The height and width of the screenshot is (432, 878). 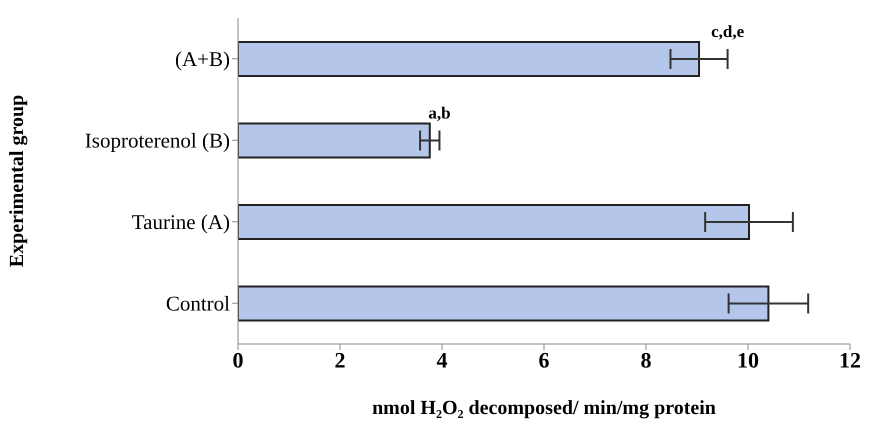 I want to click on x-axis-title: nmol H₂O₂ decomposed/ min/mg protein, so click(x=544, y=408).